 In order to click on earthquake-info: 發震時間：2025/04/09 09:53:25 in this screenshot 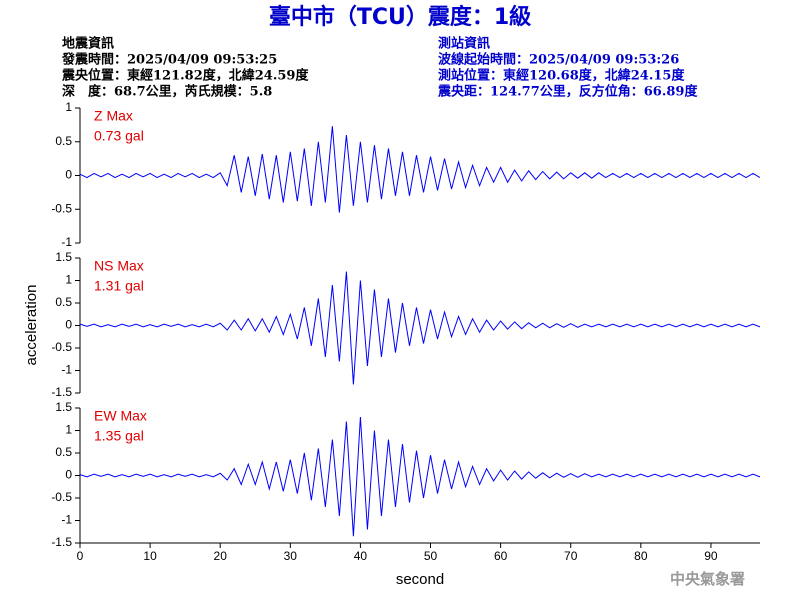, I will do `click(169, 60)`.